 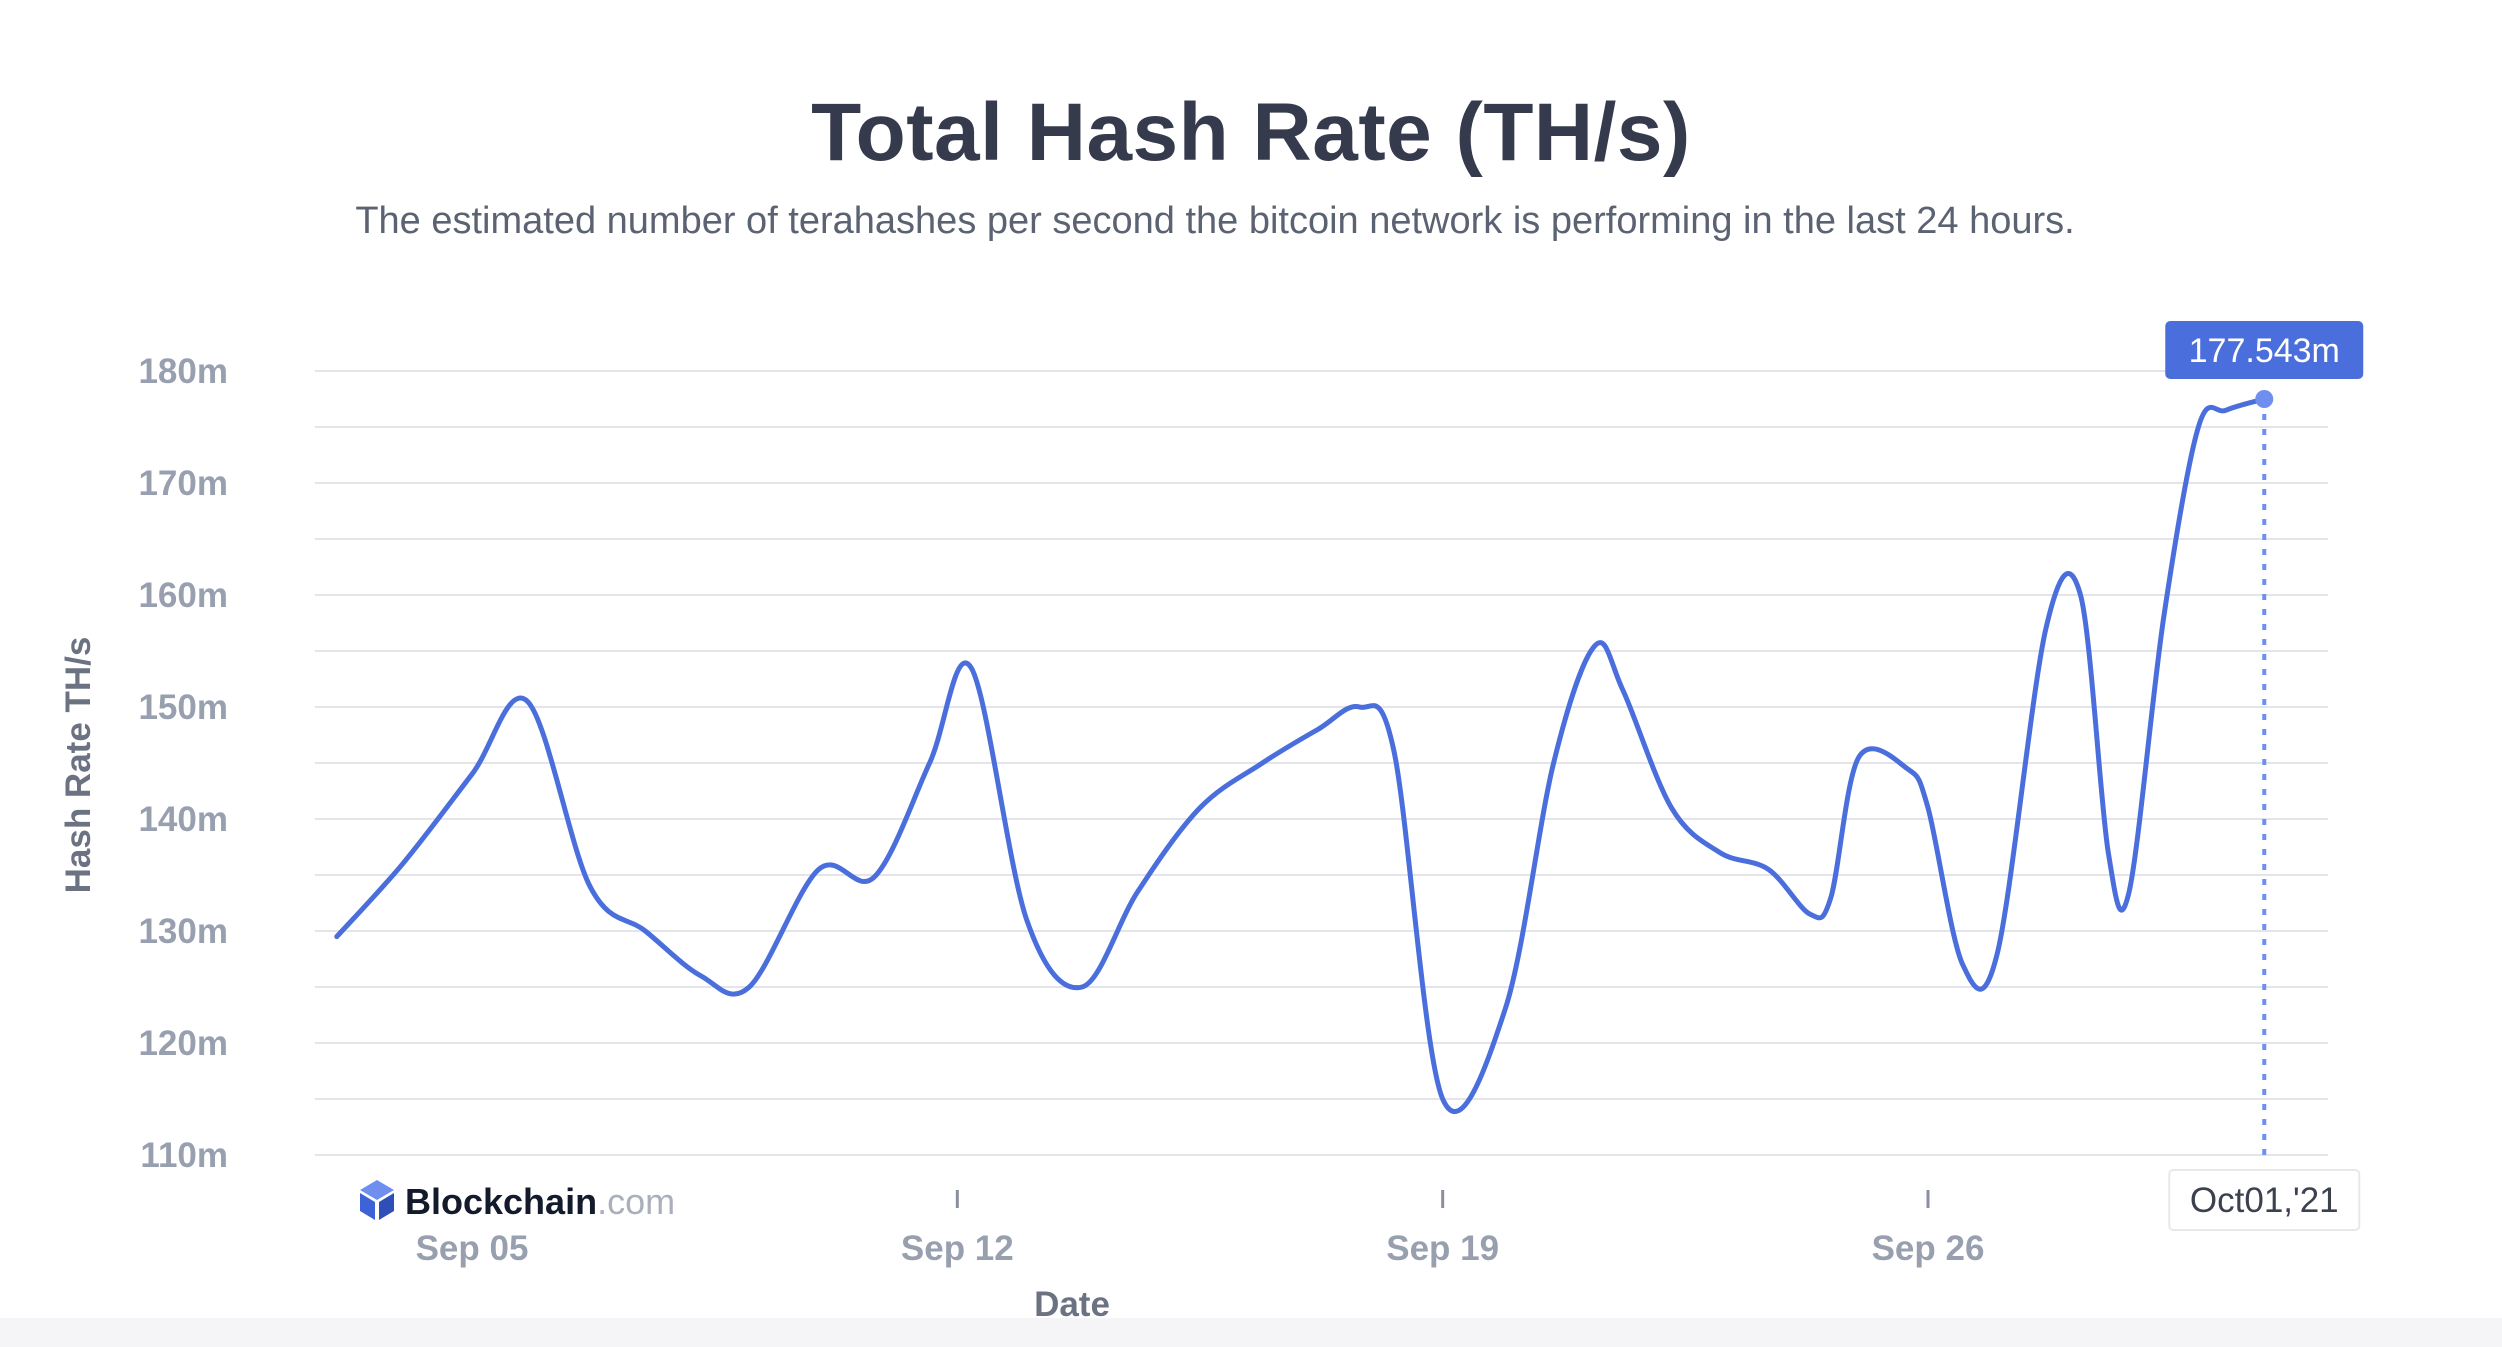 What do you see at coordinates (1072, 1304) in the screenshot?
I see `x-axis-title: Date` at bounding box center [1072, 1304].